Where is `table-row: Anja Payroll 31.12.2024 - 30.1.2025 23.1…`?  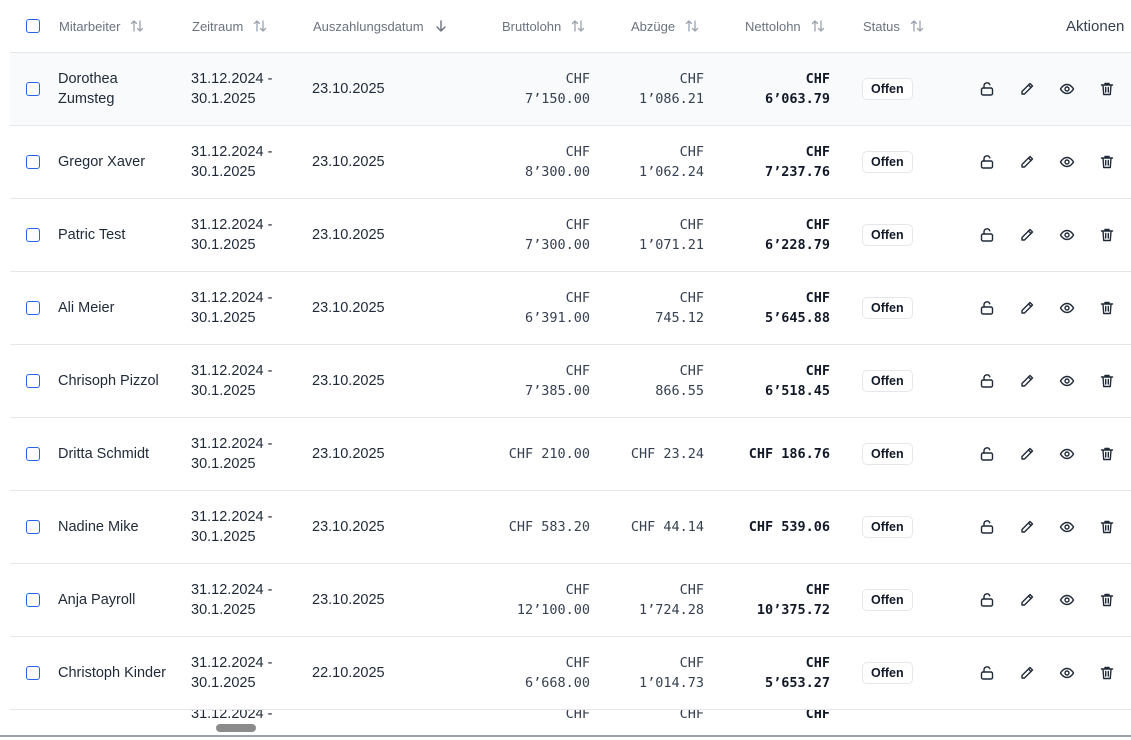 table-row: Anja Payroll 31.12.2024 - 30.1.2025 23.1… is located at coordinates (570, 600).